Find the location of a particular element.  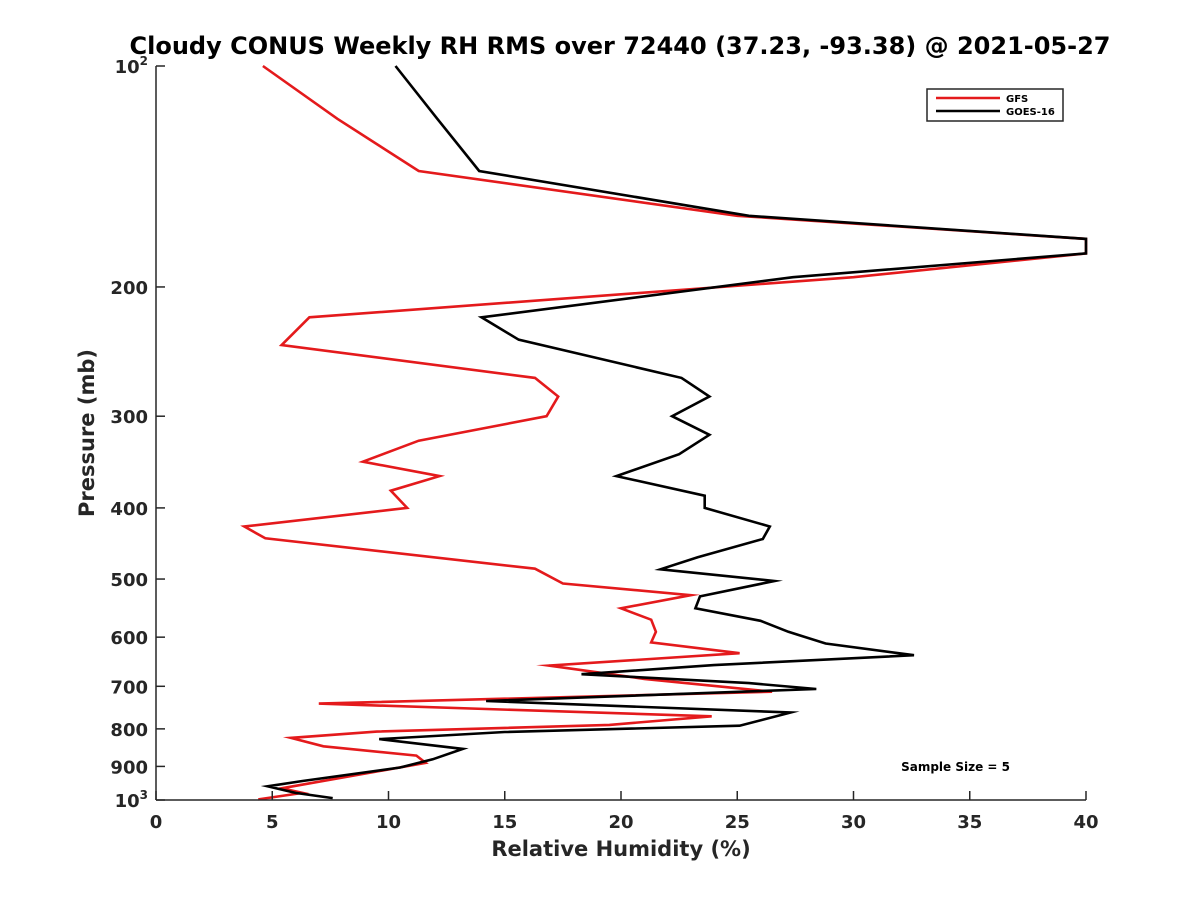

x-tick-label: 40 is located at coordinates (1085, 822).